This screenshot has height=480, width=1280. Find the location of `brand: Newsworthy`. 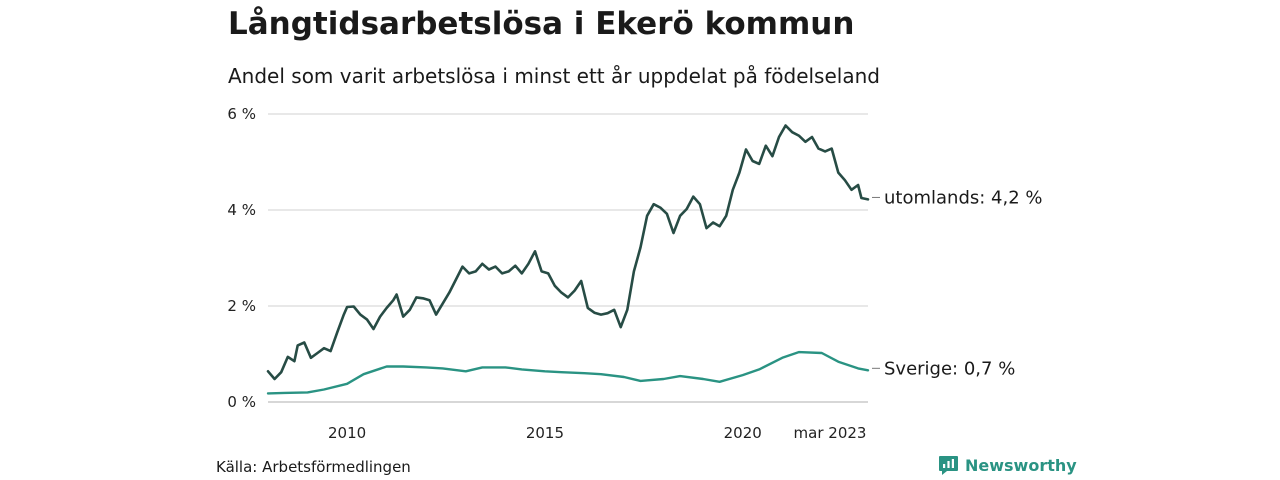

brand: Newsworthy is located at coordinates (1007, 465).